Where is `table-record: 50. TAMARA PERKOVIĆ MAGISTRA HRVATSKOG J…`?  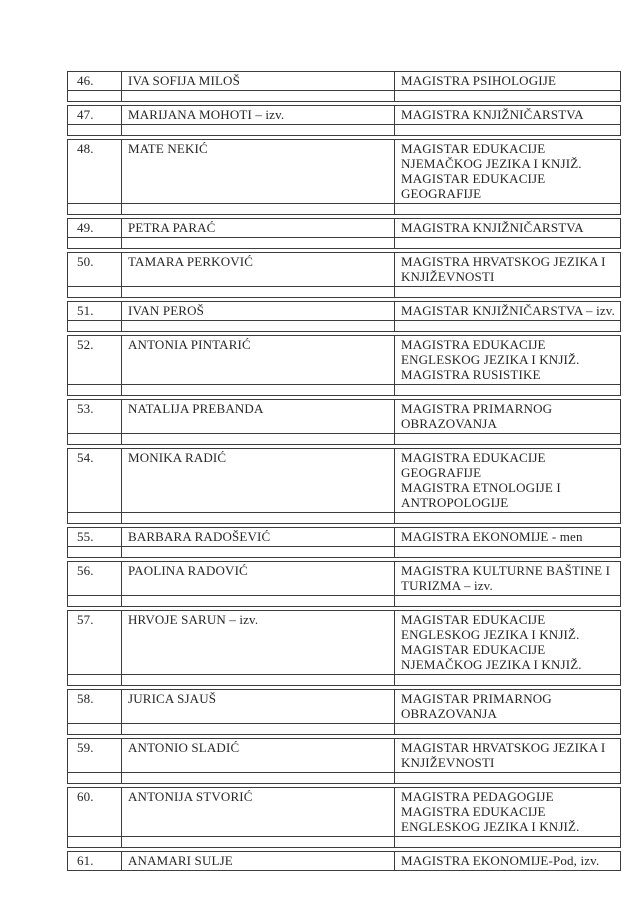
table-record: 50. TAMARA PERKOVIĆ MAGISTRA HRVATSKOG J… is located at coordinates (344, 275).